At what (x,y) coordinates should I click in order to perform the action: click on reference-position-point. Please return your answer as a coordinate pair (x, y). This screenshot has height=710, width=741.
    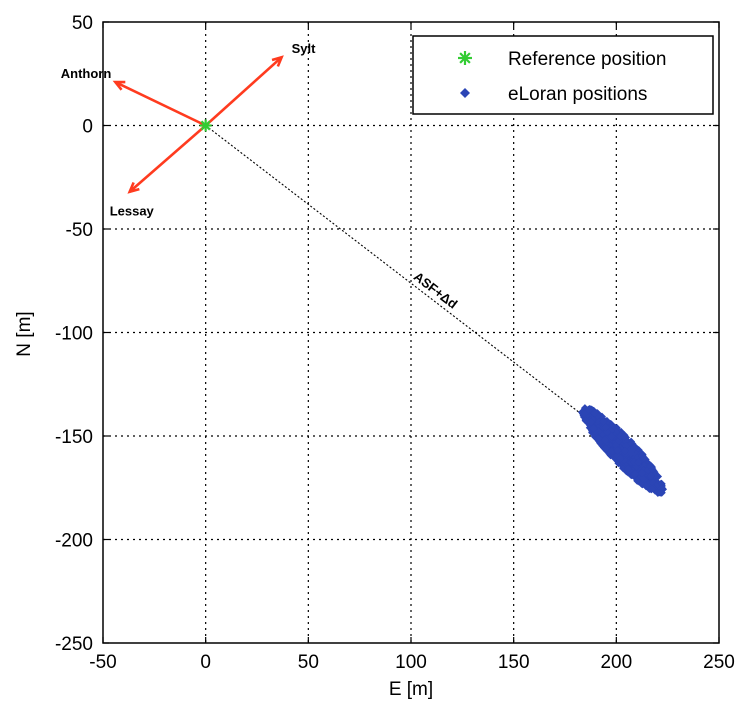
    Looking at the image, I should click on (205, 125).